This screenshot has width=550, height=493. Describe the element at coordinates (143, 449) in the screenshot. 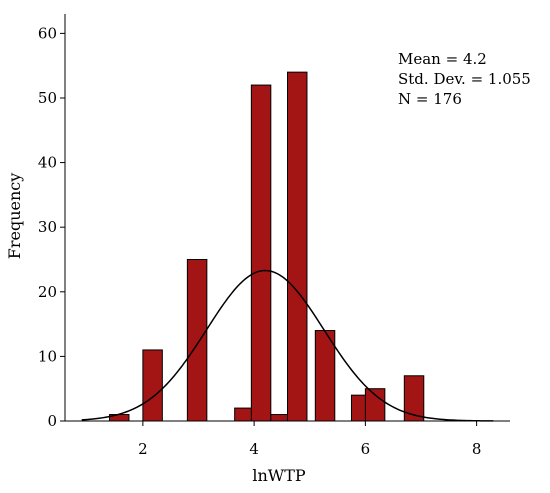

I see `x-tick-label-2: 2` at that location.